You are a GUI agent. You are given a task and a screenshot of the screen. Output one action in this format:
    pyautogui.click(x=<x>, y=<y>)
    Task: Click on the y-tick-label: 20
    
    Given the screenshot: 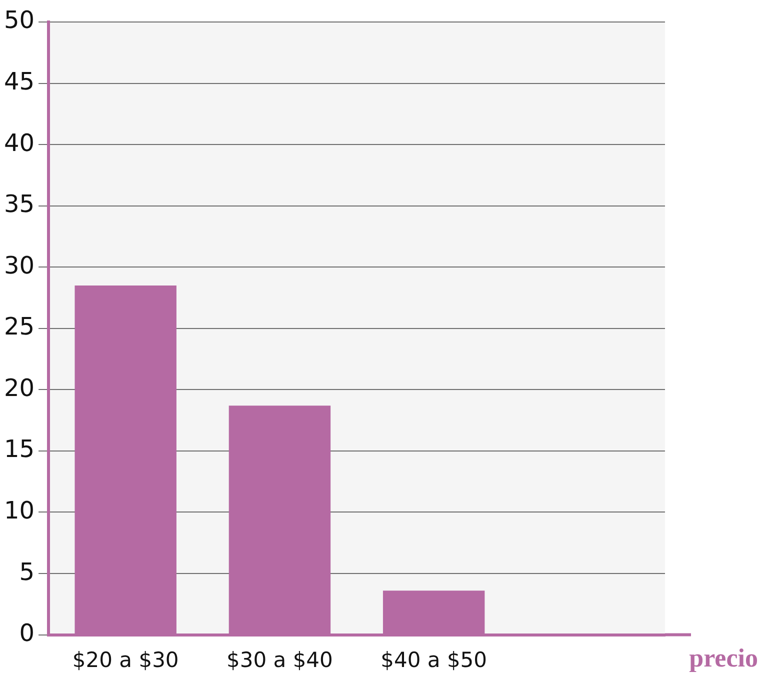 What is the action you would take?
    pyautogui.click(x=19, y=388)
    